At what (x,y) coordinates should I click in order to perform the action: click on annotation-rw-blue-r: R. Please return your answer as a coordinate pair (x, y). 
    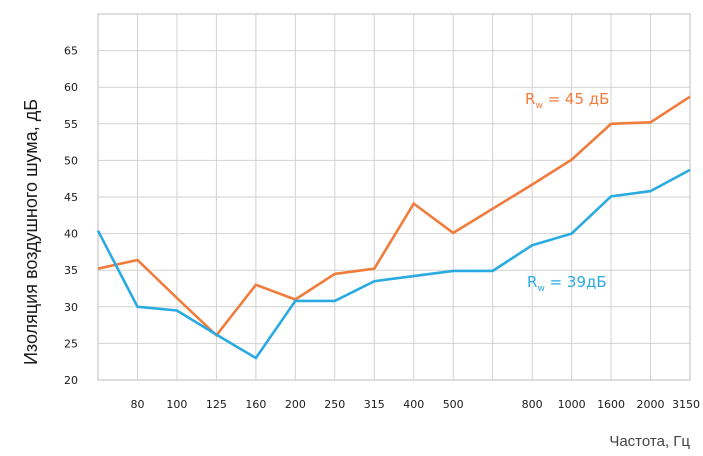
    Looking at the image, I should click on (532, 282).